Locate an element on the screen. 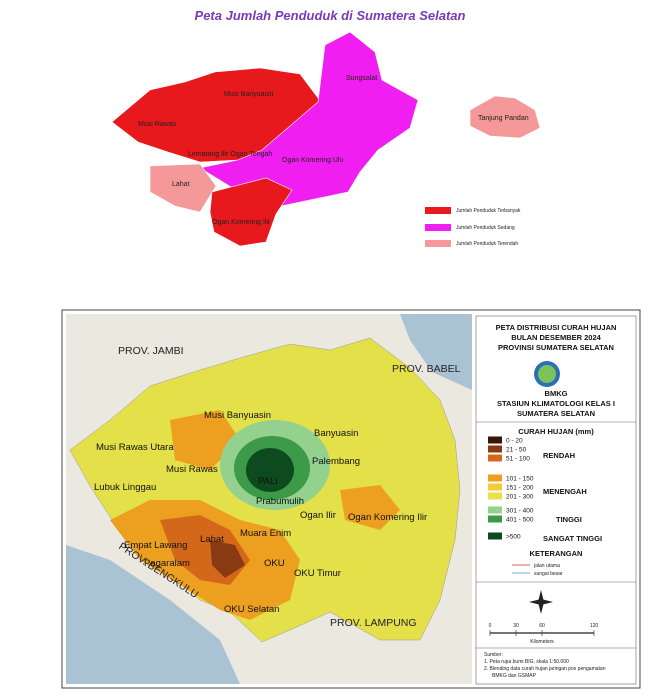 This screenshot has height=696, width=658. region-label: Lubuk Linggau is located at coordinates (125, 487).